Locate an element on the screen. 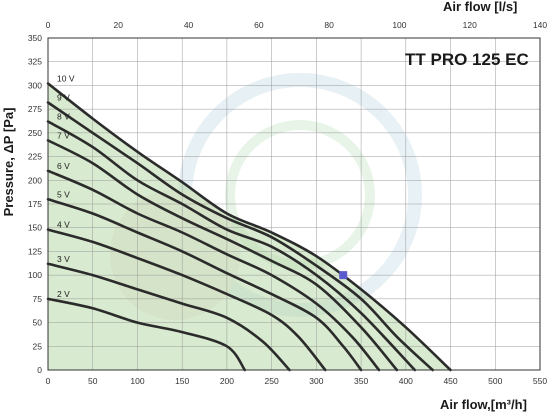 Image resolution: width=550 pixels, height=412 pixels. series-label: 9 V is located at coordinates (63, 98).